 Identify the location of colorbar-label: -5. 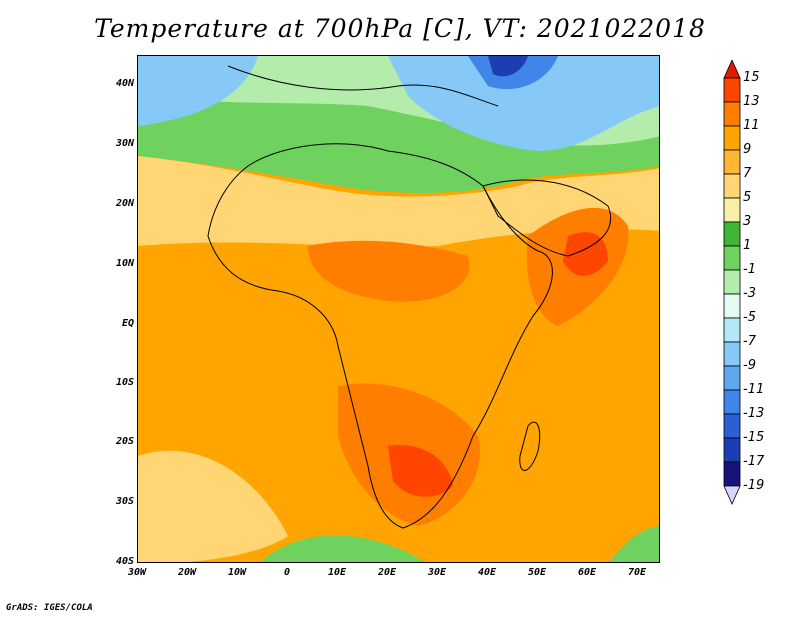
(749, 317).